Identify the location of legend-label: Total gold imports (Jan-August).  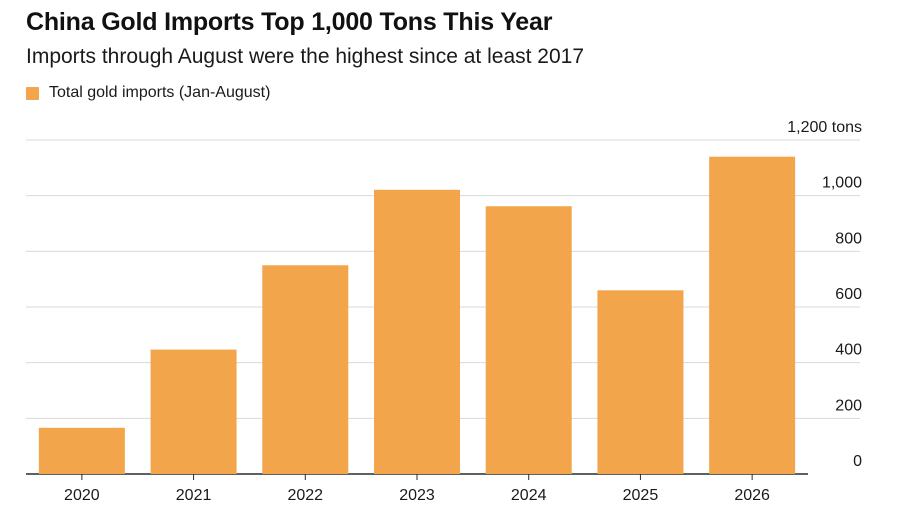
(160, 92).